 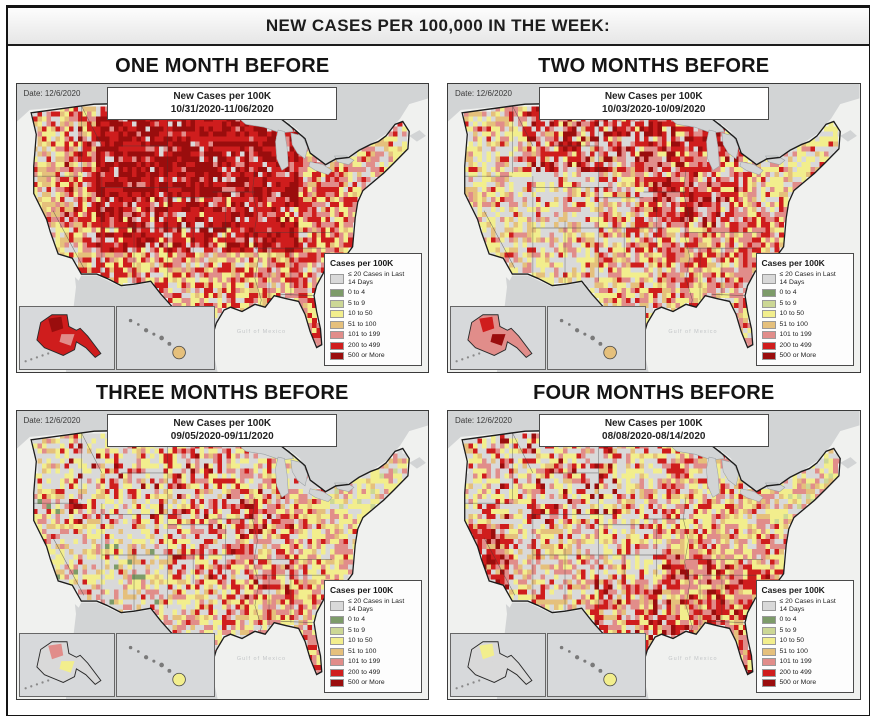 I want to click on panel-heading: ONE MONTH BEFORE, so click(x=222, y=66).